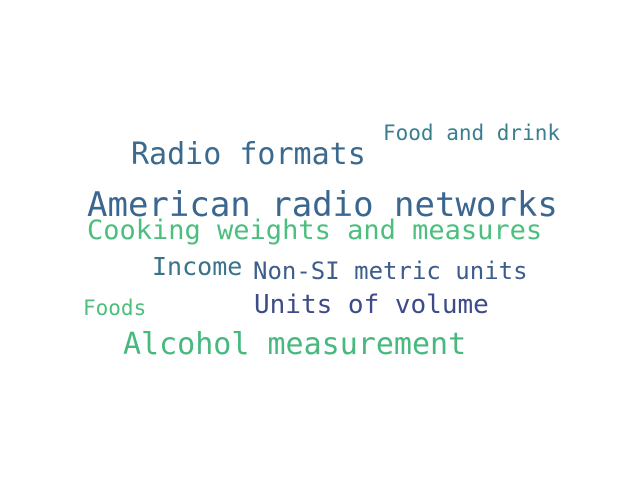  I want to click on word-food-and-drink: Food and drink, so click(472, 133).